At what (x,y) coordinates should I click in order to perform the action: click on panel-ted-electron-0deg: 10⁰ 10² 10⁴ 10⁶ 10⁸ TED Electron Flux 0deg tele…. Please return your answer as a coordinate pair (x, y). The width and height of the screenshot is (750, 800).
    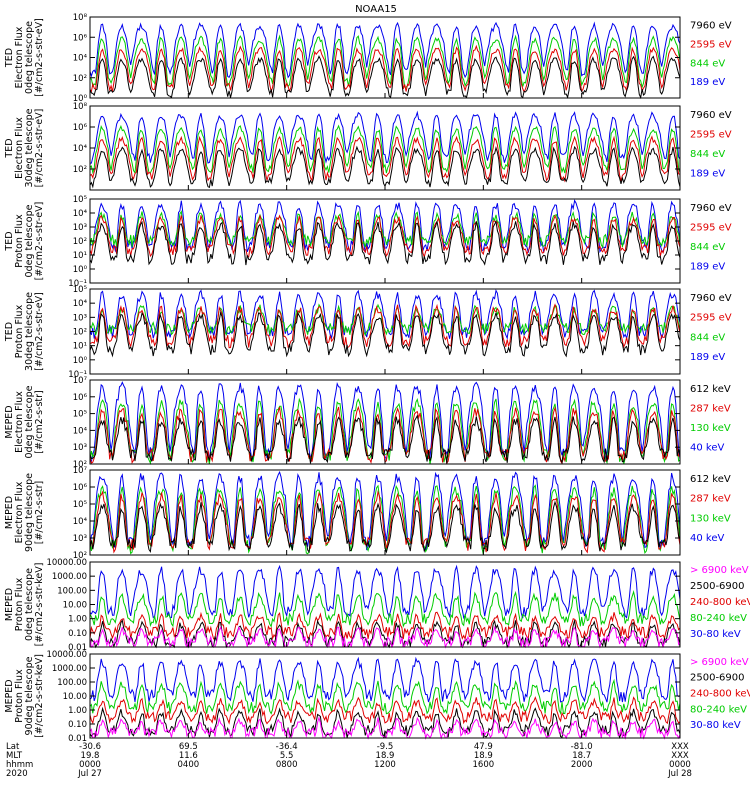
    Looking at the image, I should click on (368, 58).